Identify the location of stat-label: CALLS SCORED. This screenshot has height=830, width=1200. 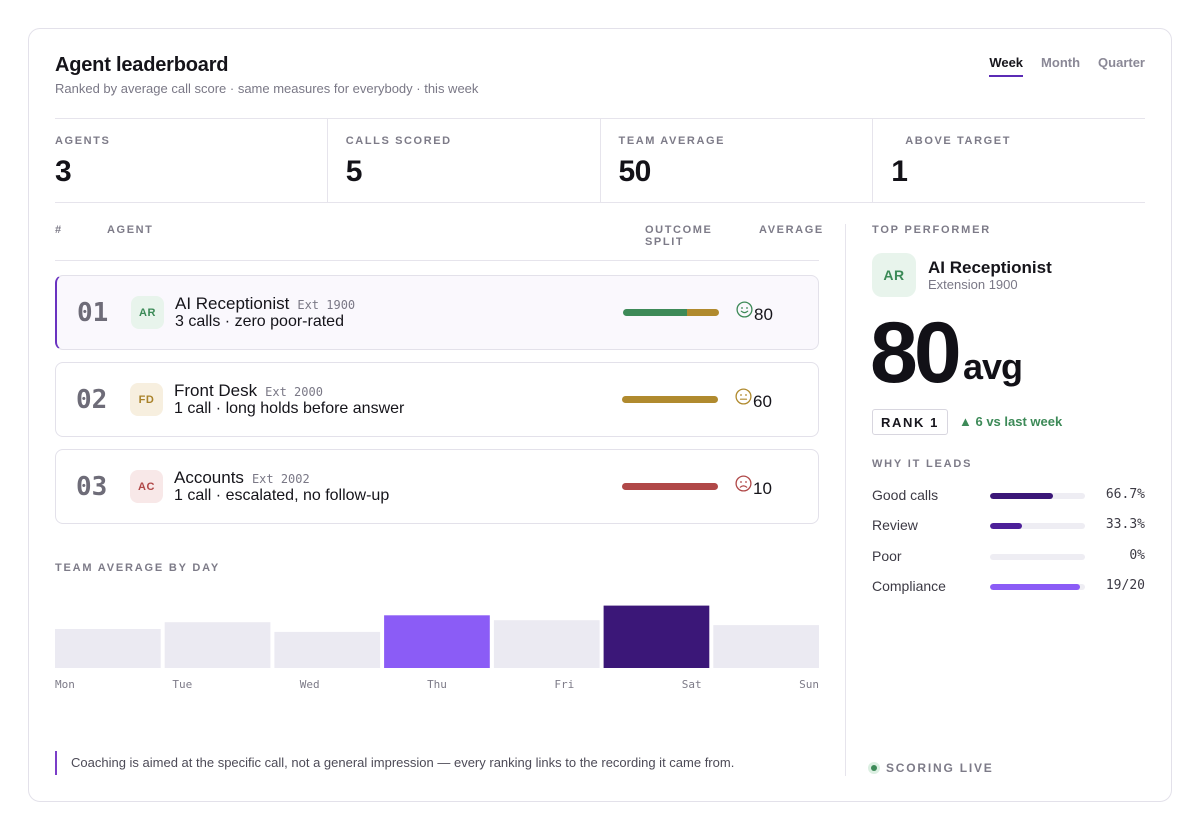
(398, 141).